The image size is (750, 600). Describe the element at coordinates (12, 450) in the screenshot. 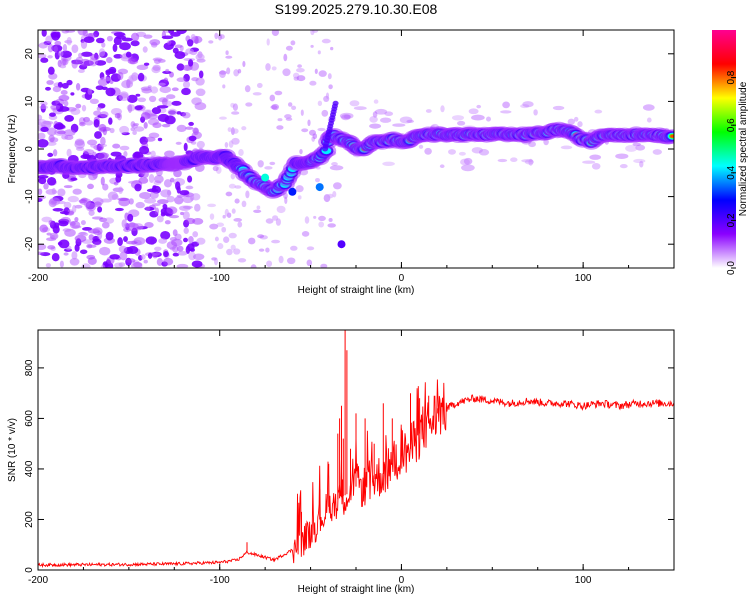

I see `snr-ylabel: SNR (10 * v/v)` at that location.